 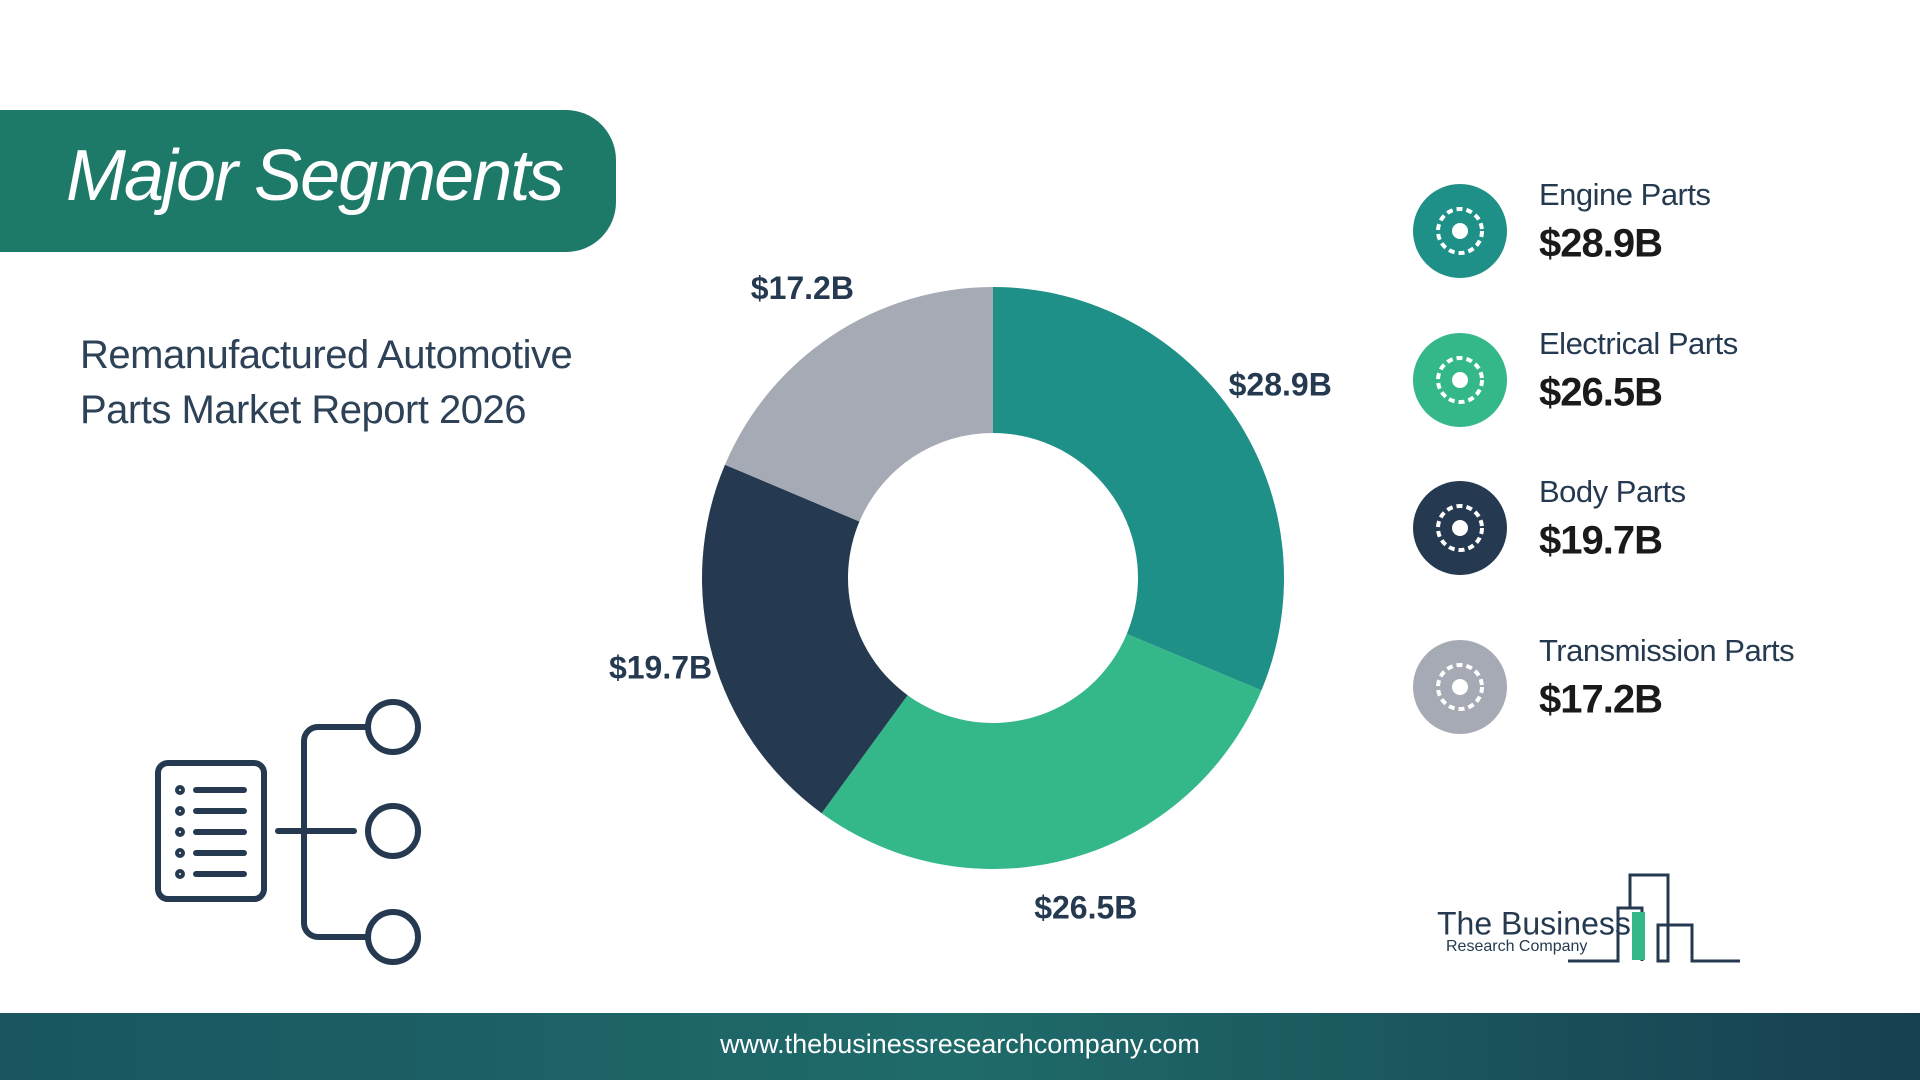 I want to click on footer-bar, so click(x=960, y=1046).